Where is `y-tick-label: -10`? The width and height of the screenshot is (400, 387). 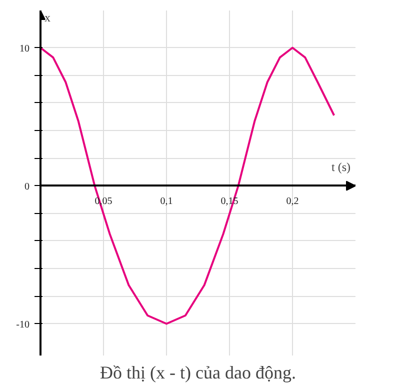
y-tick-label: -10 is located at coordinates (23, 324).